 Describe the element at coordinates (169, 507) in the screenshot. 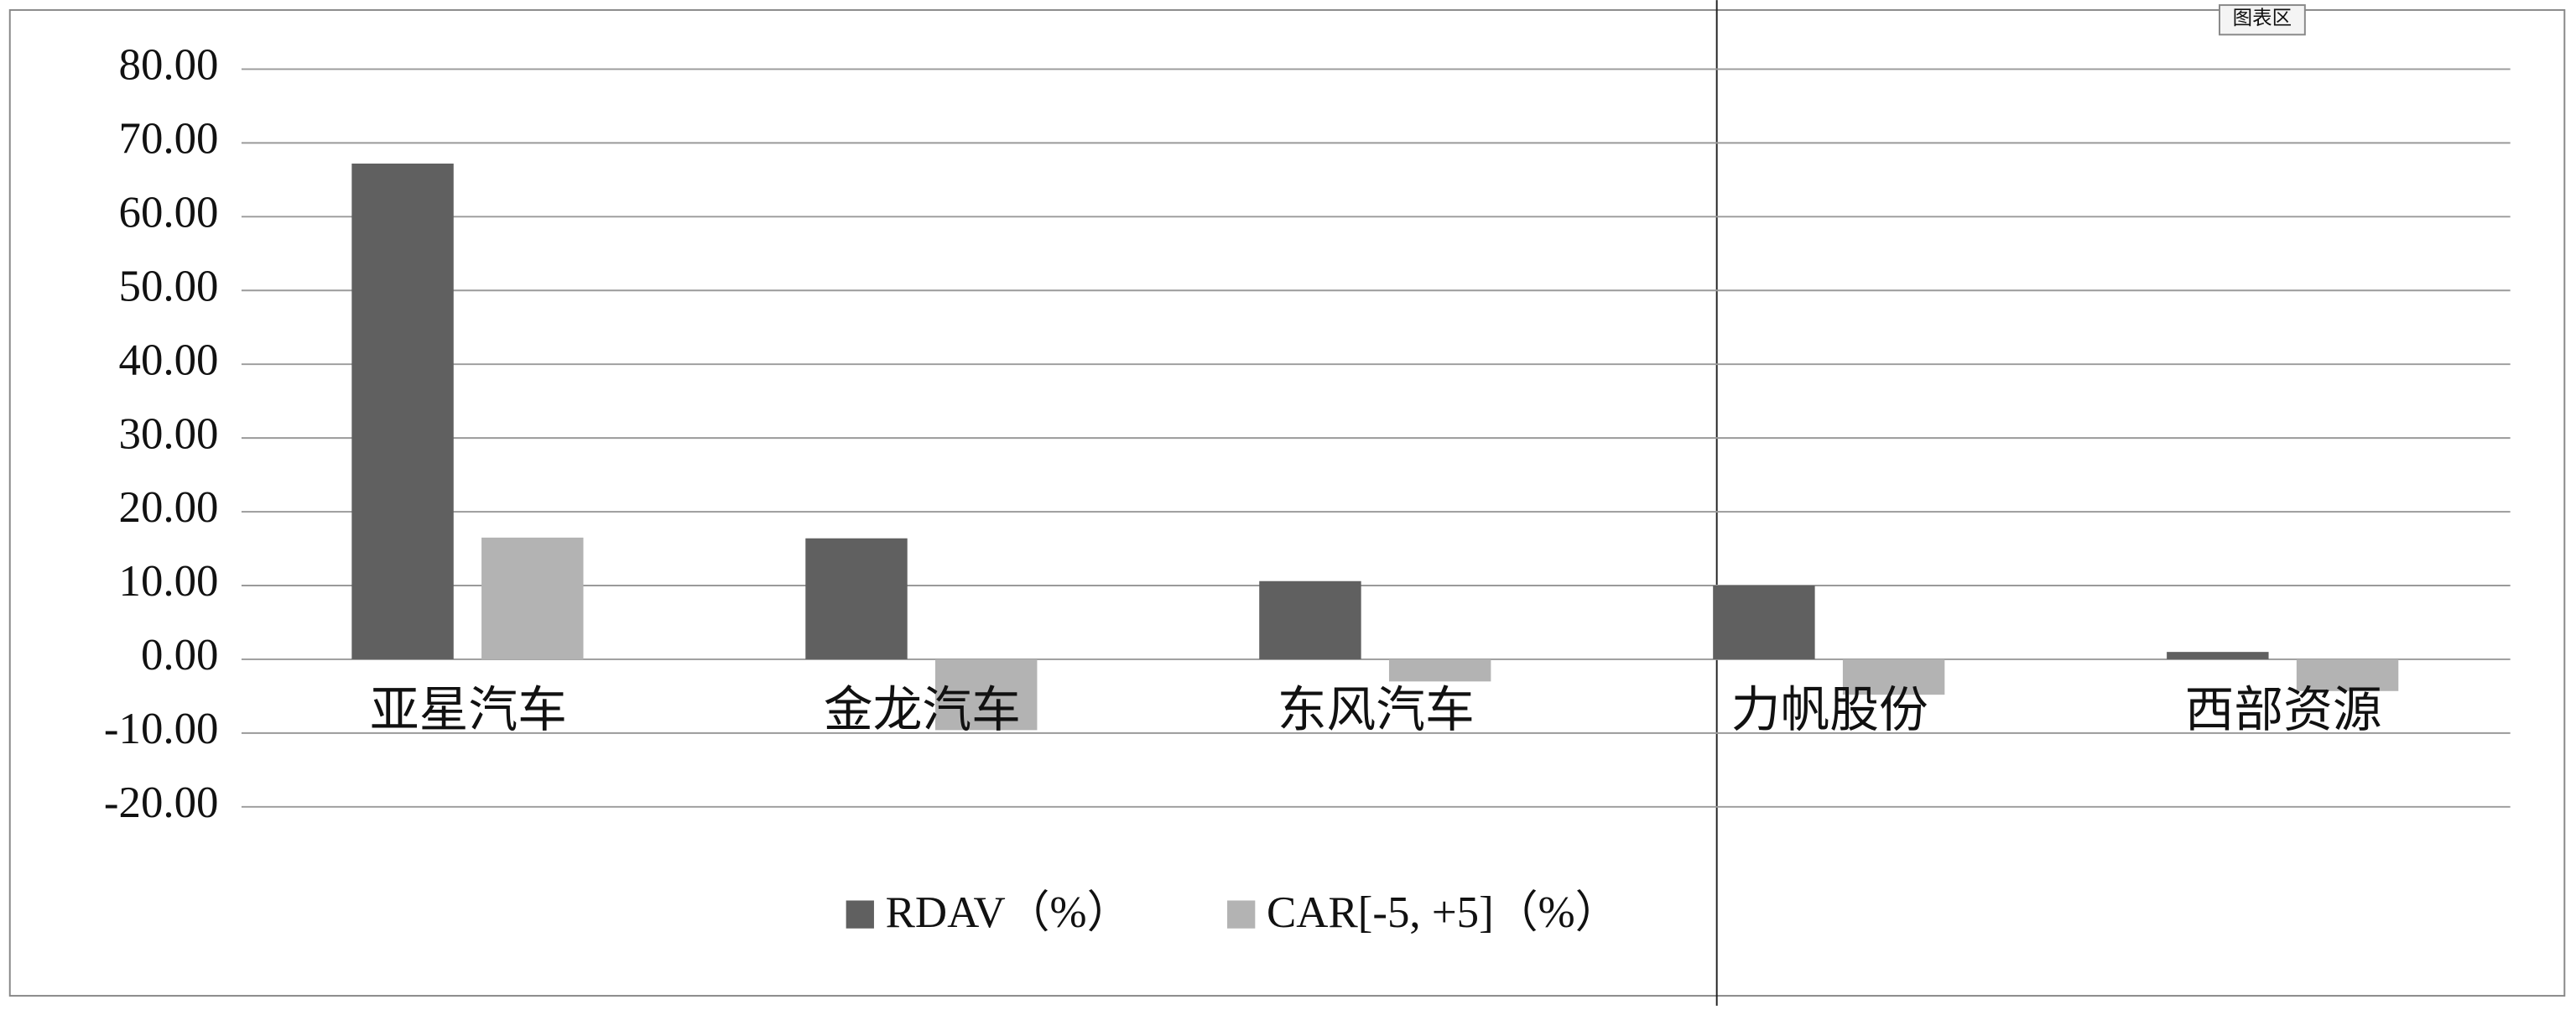

I see `y-tick-label: 20.00` at that location.